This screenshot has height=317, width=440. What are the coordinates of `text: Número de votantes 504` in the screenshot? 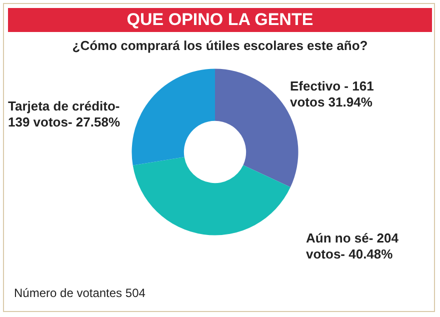 It's located at (80, 293).